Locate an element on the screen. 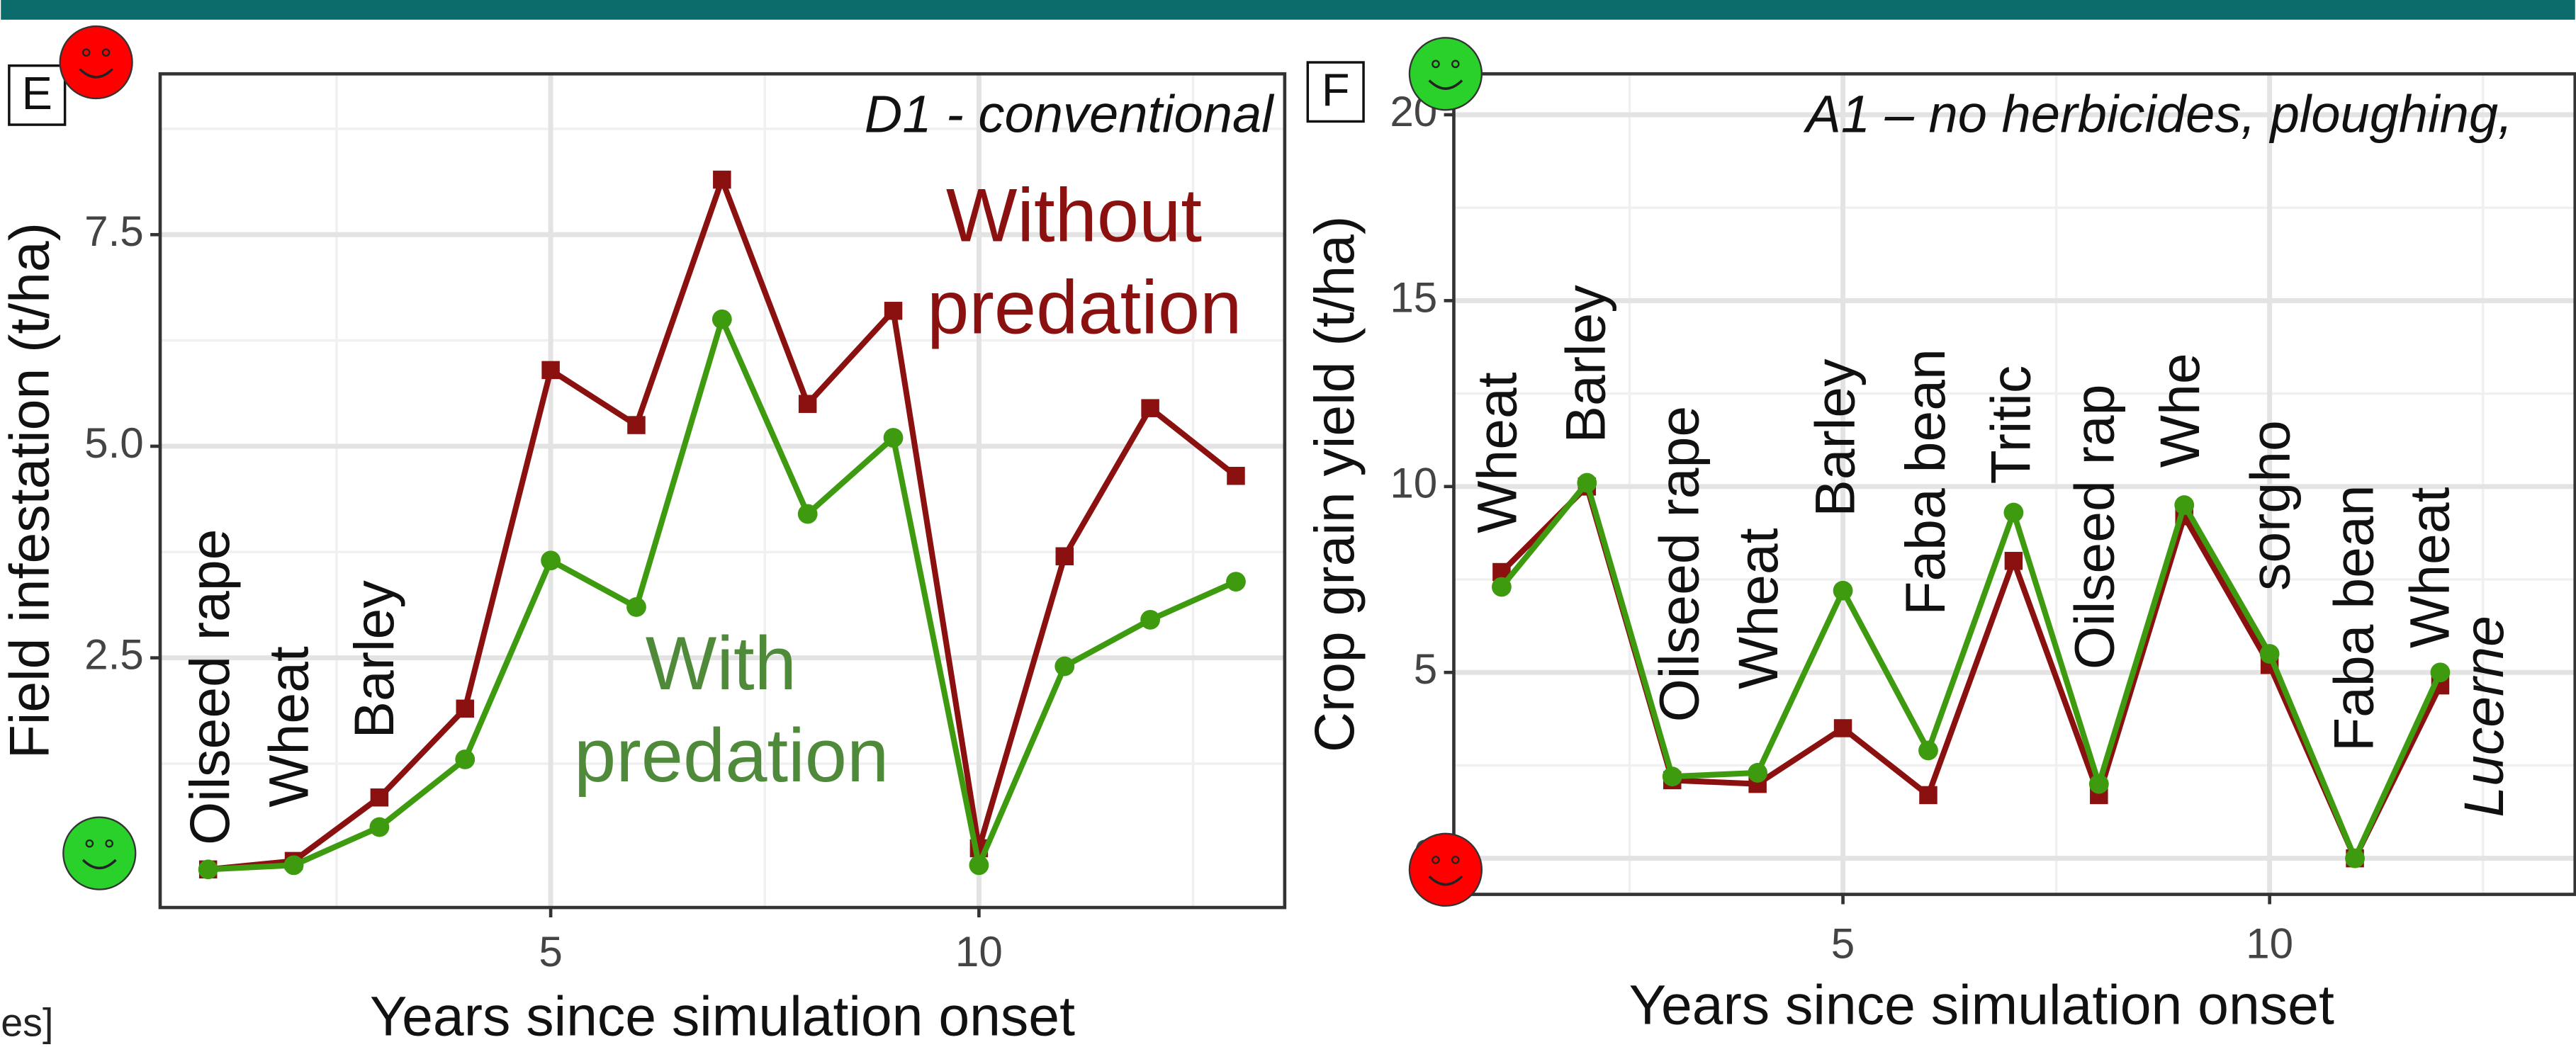 This screenshot has height=1047, width=2576. chart-title: D1 - conventional is located at coordinates (1070, 113).